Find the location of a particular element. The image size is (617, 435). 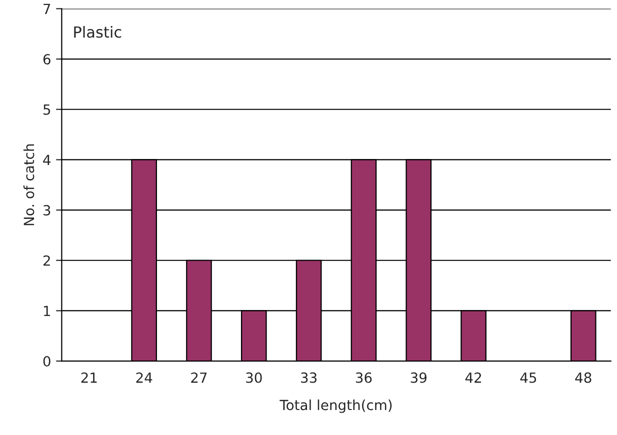

y-axis-title: No. of catch is located at coordinates (28, 185).